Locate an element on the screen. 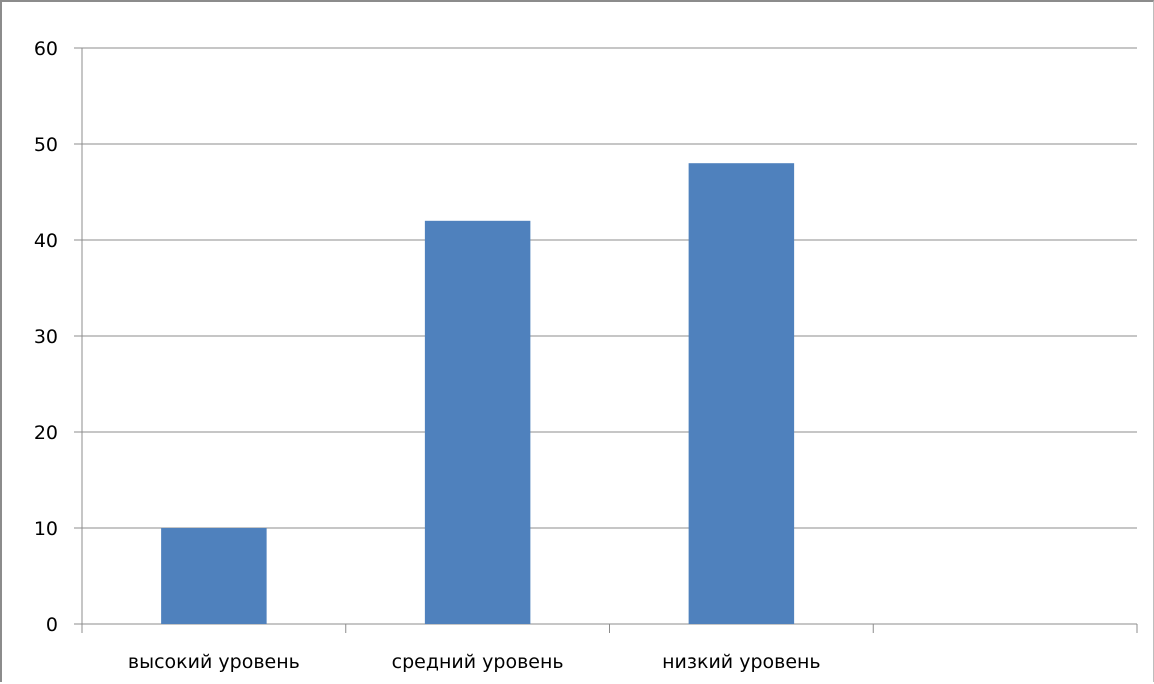 The width and height of the screenshot is (1154, 684). y-tick-label-40: 40 is located at coordinates (46, 241).